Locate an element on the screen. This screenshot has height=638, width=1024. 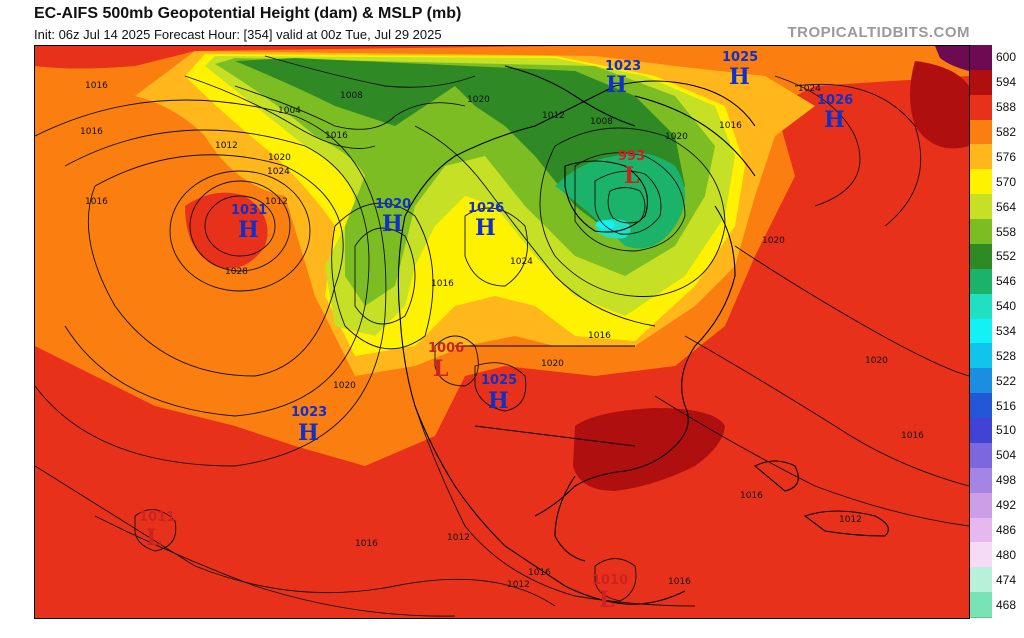
legend-item: 552 is located at coordinates (997, 256).